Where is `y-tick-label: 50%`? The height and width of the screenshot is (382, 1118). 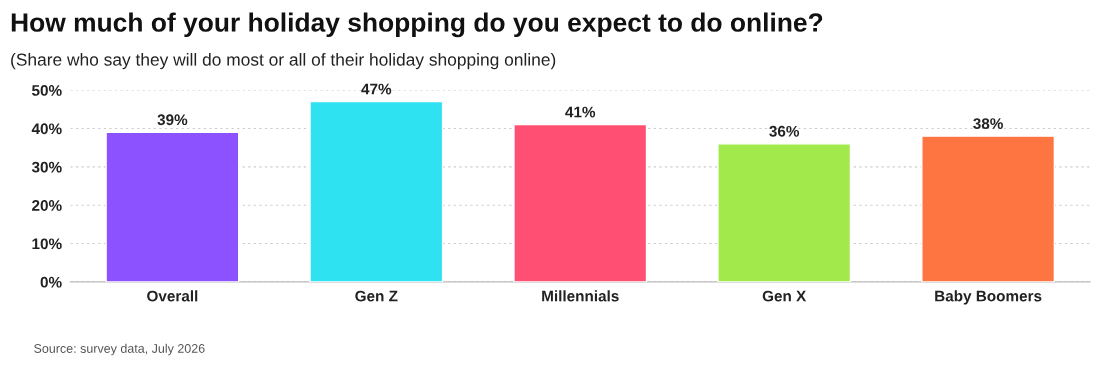 y-tick-label: 50% is located at coordinates (46, 90).